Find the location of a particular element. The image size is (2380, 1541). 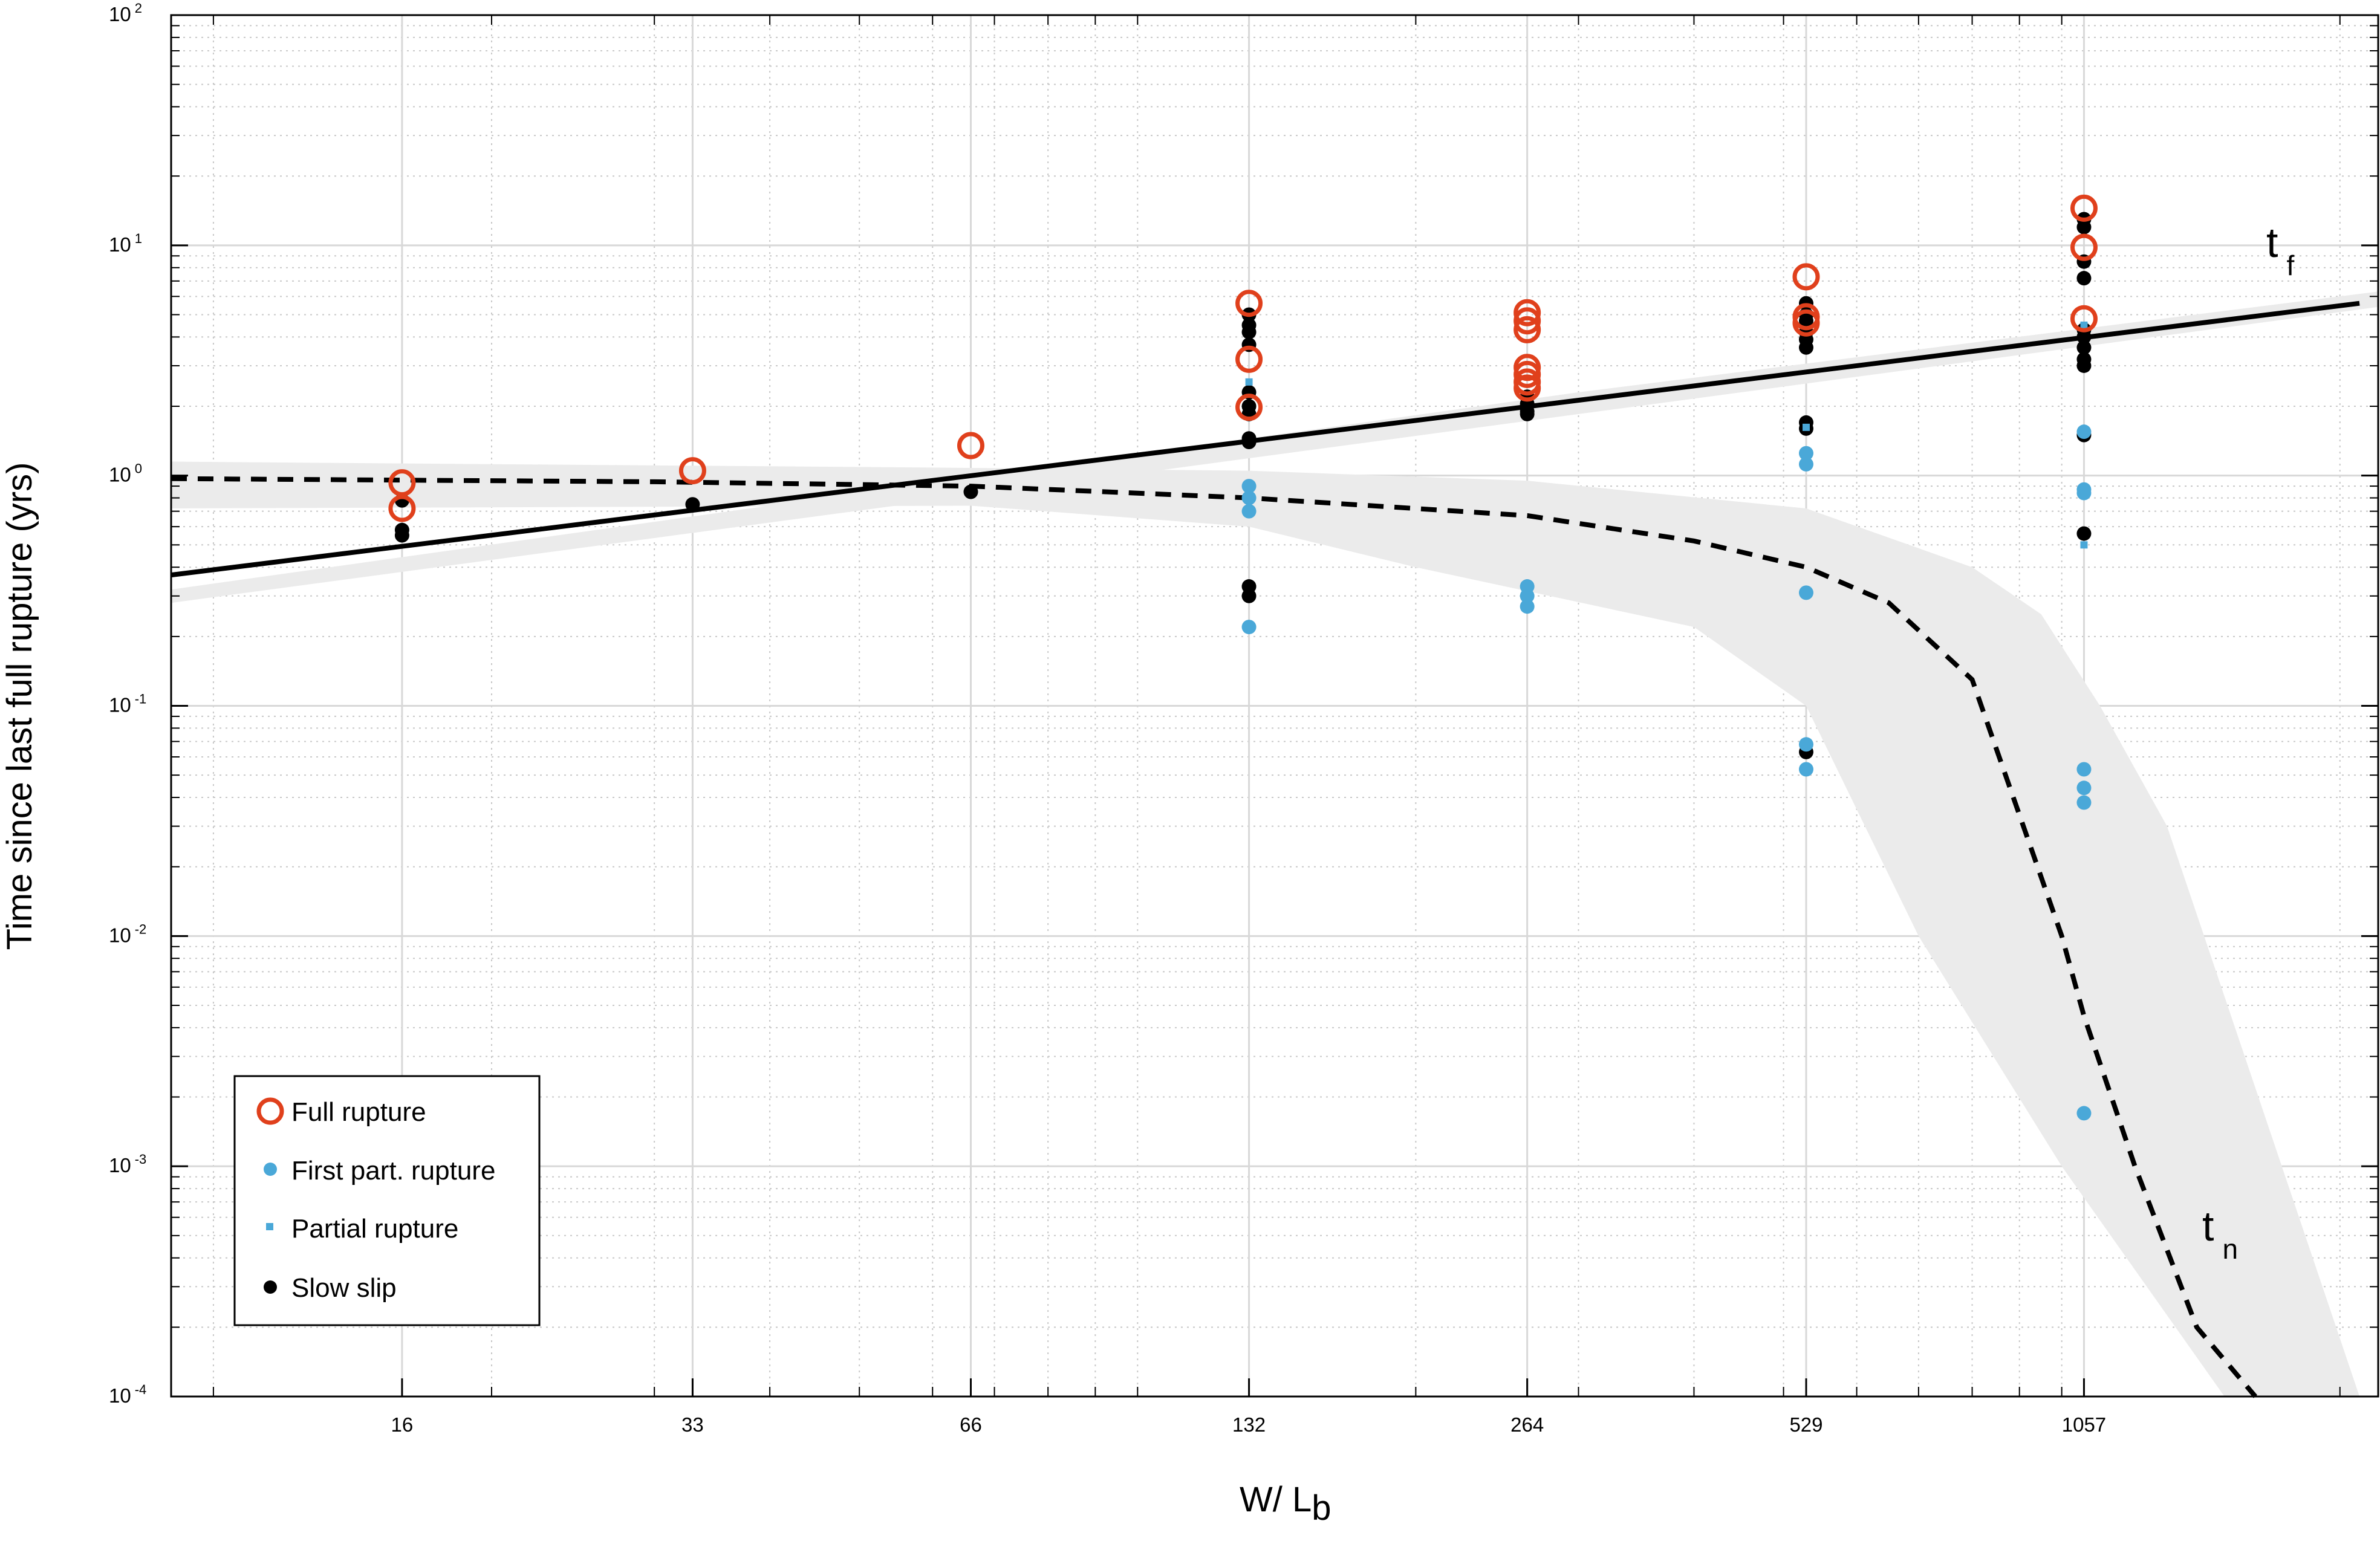

y-tick-label: 10 2 is located at coordinates (125, 13).